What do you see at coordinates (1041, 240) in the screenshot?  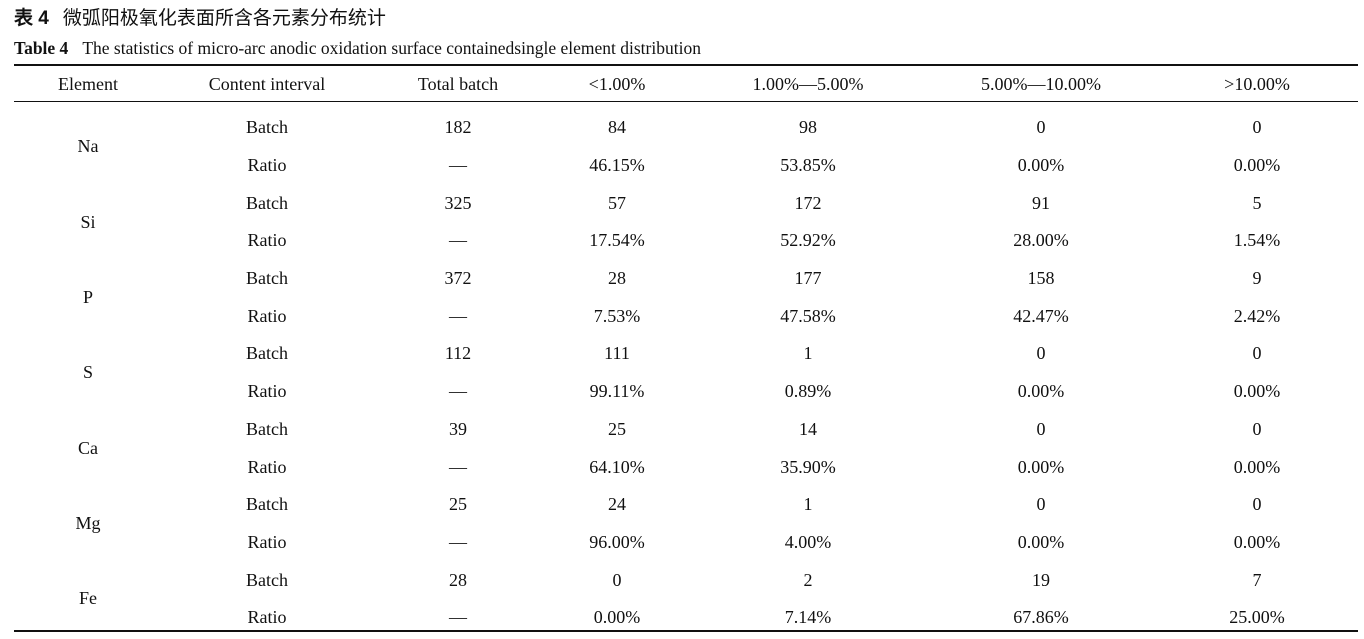 I see `5-to-10pct-cell: 28.00%` at bounding box center [1041, 240].